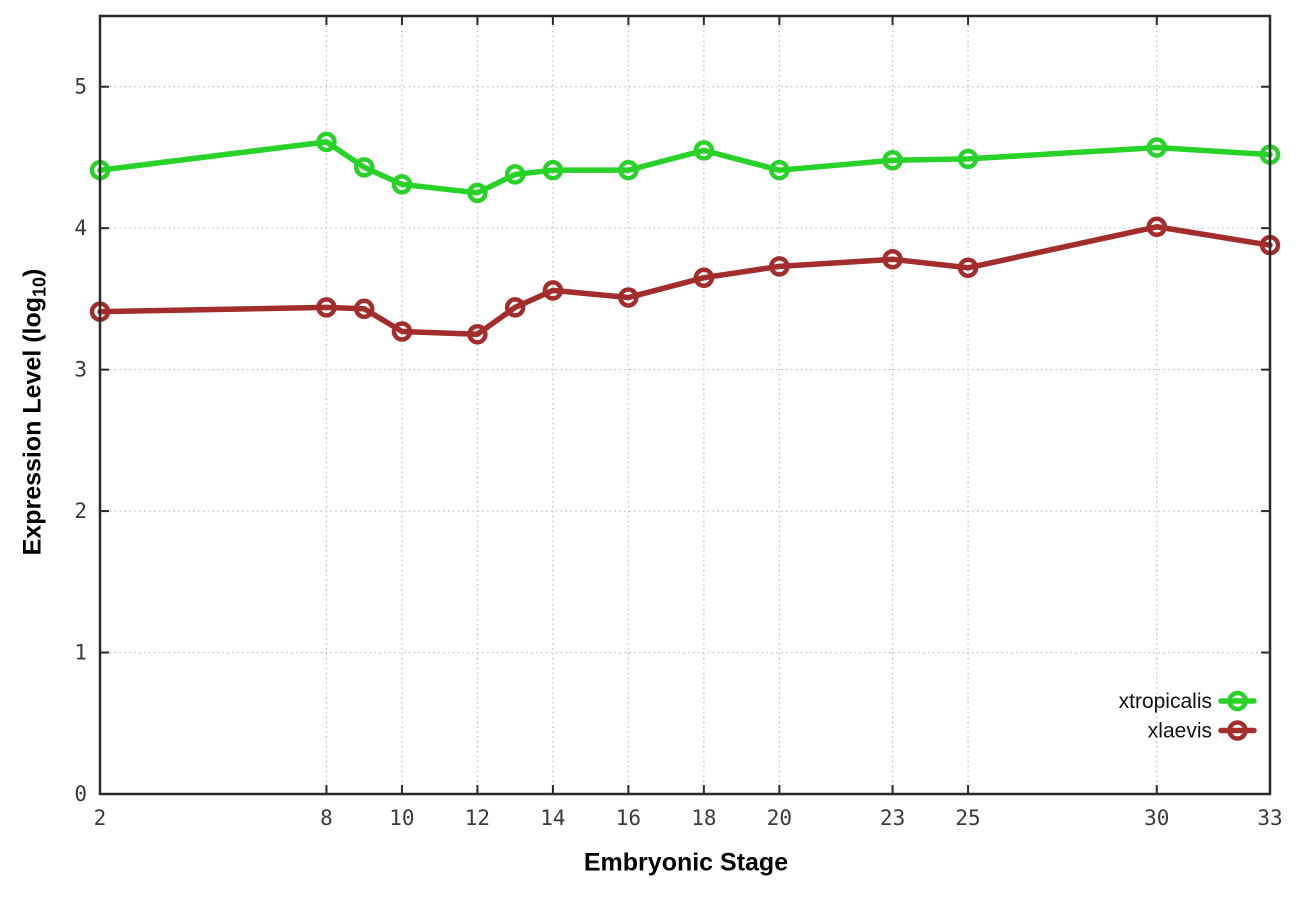 This screenshot has width=1296, height=907. What do you see at coordinates (80, 87) in the screenshot?
I see `y-tick-label: 5` at bounding box center [80, 87].